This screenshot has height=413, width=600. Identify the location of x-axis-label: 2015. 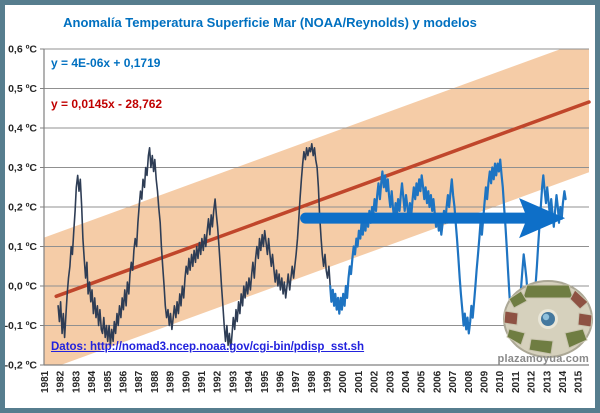
(579, 381).